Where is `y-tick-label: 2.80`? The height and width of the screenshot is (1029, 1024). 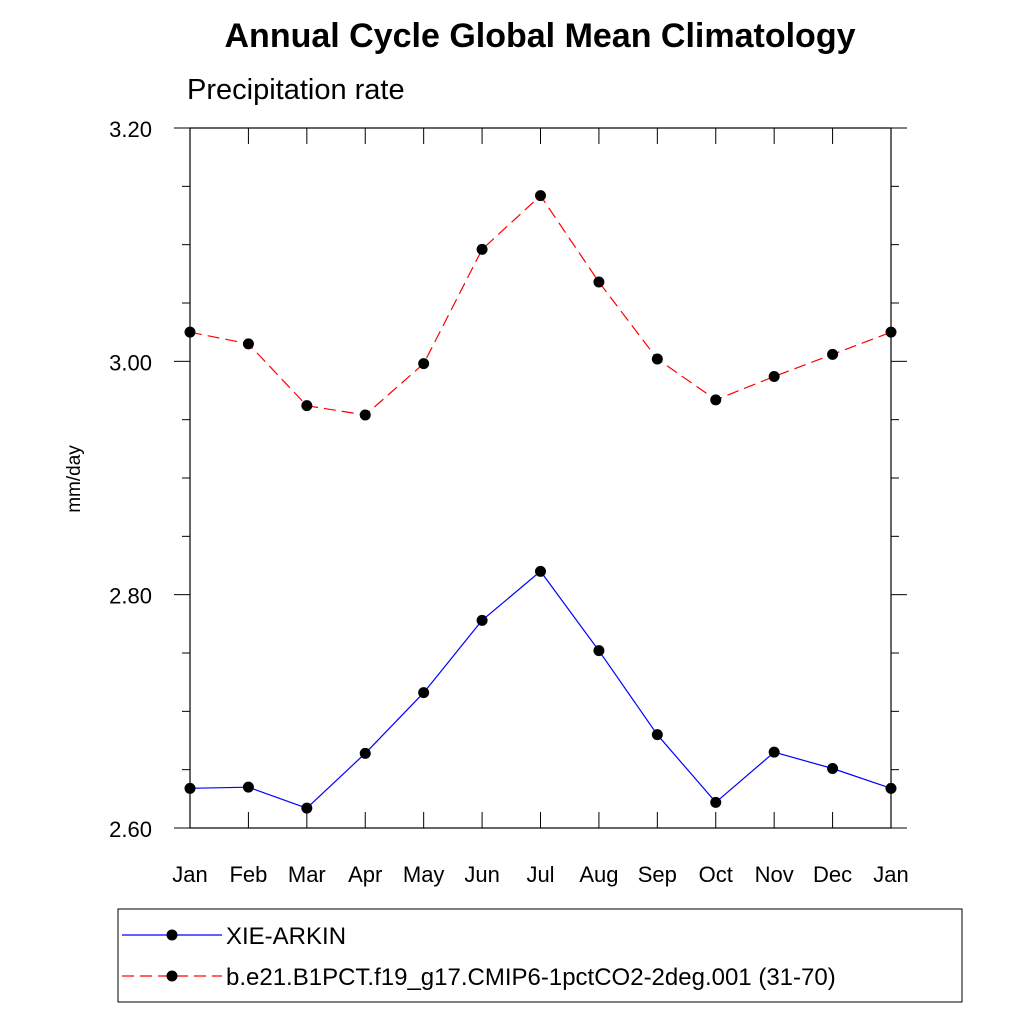 y-tick-label: 2.80 is located at coordinates (130, 596).